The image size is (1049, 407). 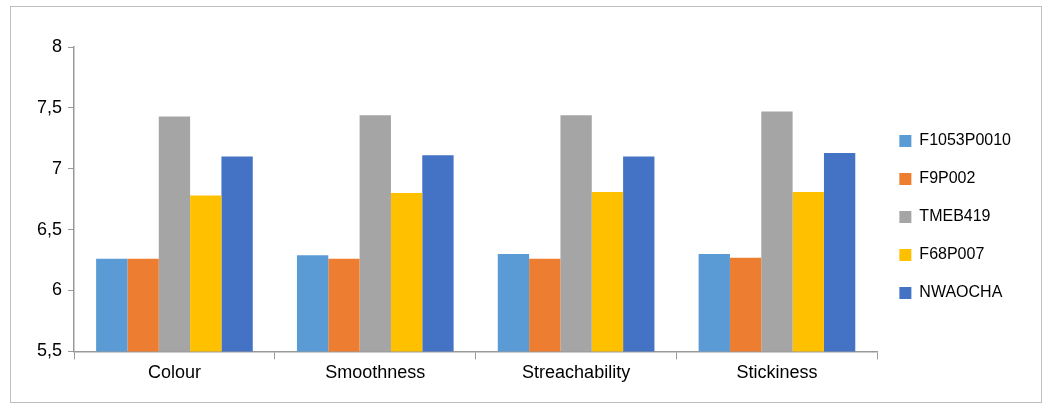 What do you see at coordinates (49, 350) in the screenshot?
I see `y-tick-label: 5,5` at bounding box center [49, 350].